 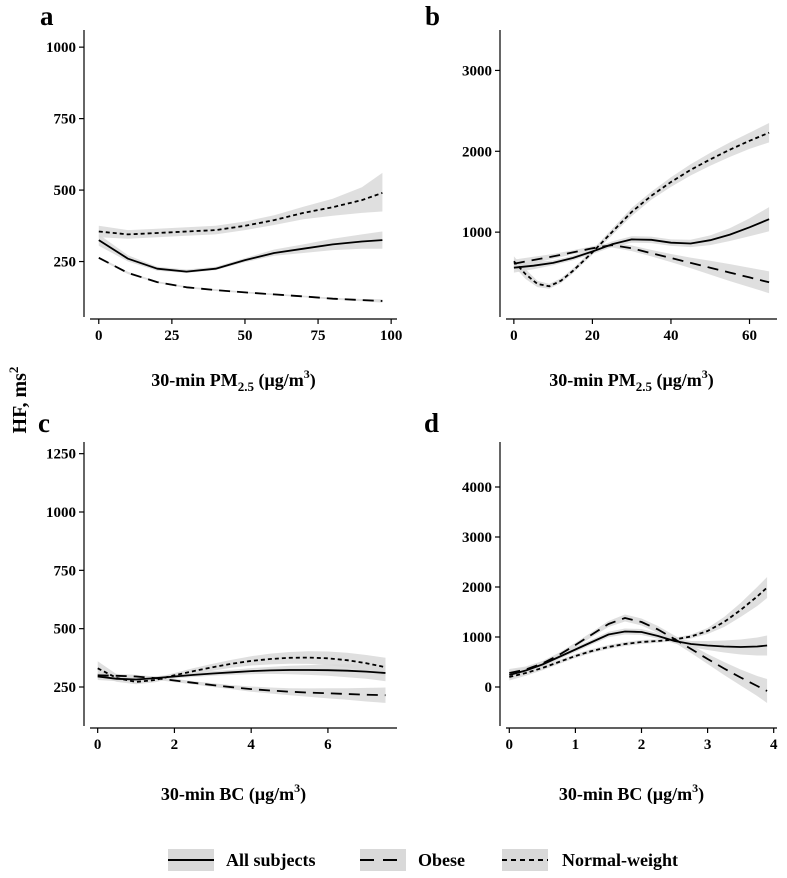 I want to click on x-tick-label-b: 20, so click(x=592, y=336).